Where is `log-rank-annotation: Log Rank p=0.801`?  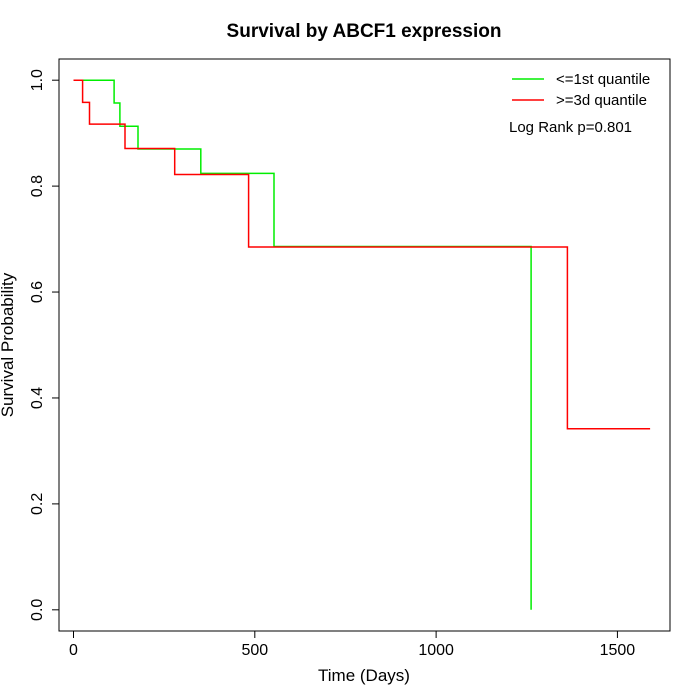
log-rank-annotation: Log Rank p=0.801 is located at coordinates (570, 127).